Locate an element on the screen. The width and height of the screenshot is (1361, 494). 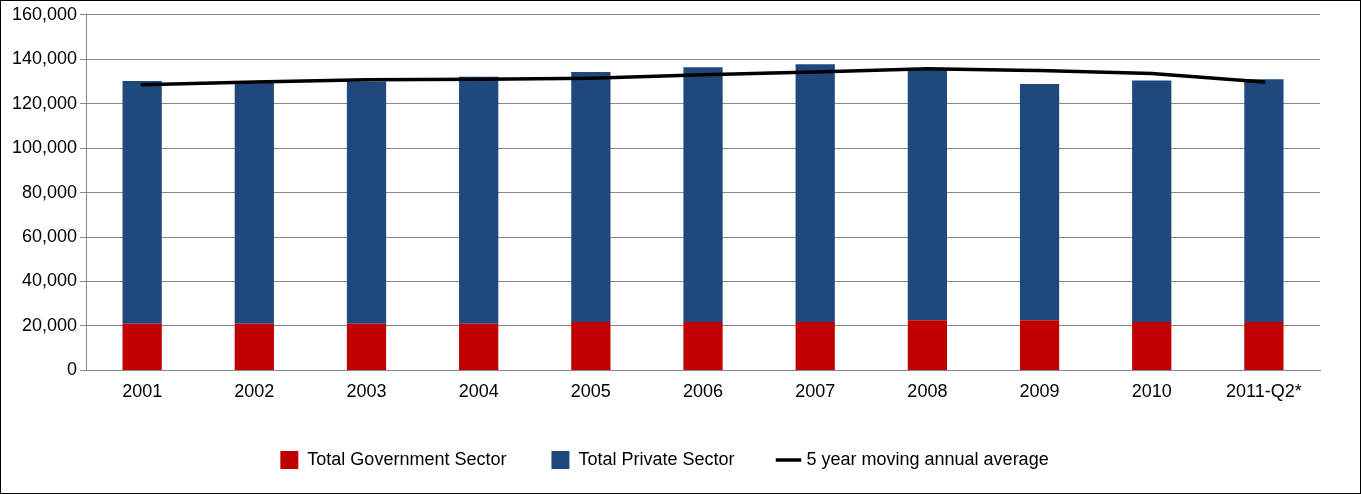
y-tick-label: 0 is located at coordinates (72, 369).